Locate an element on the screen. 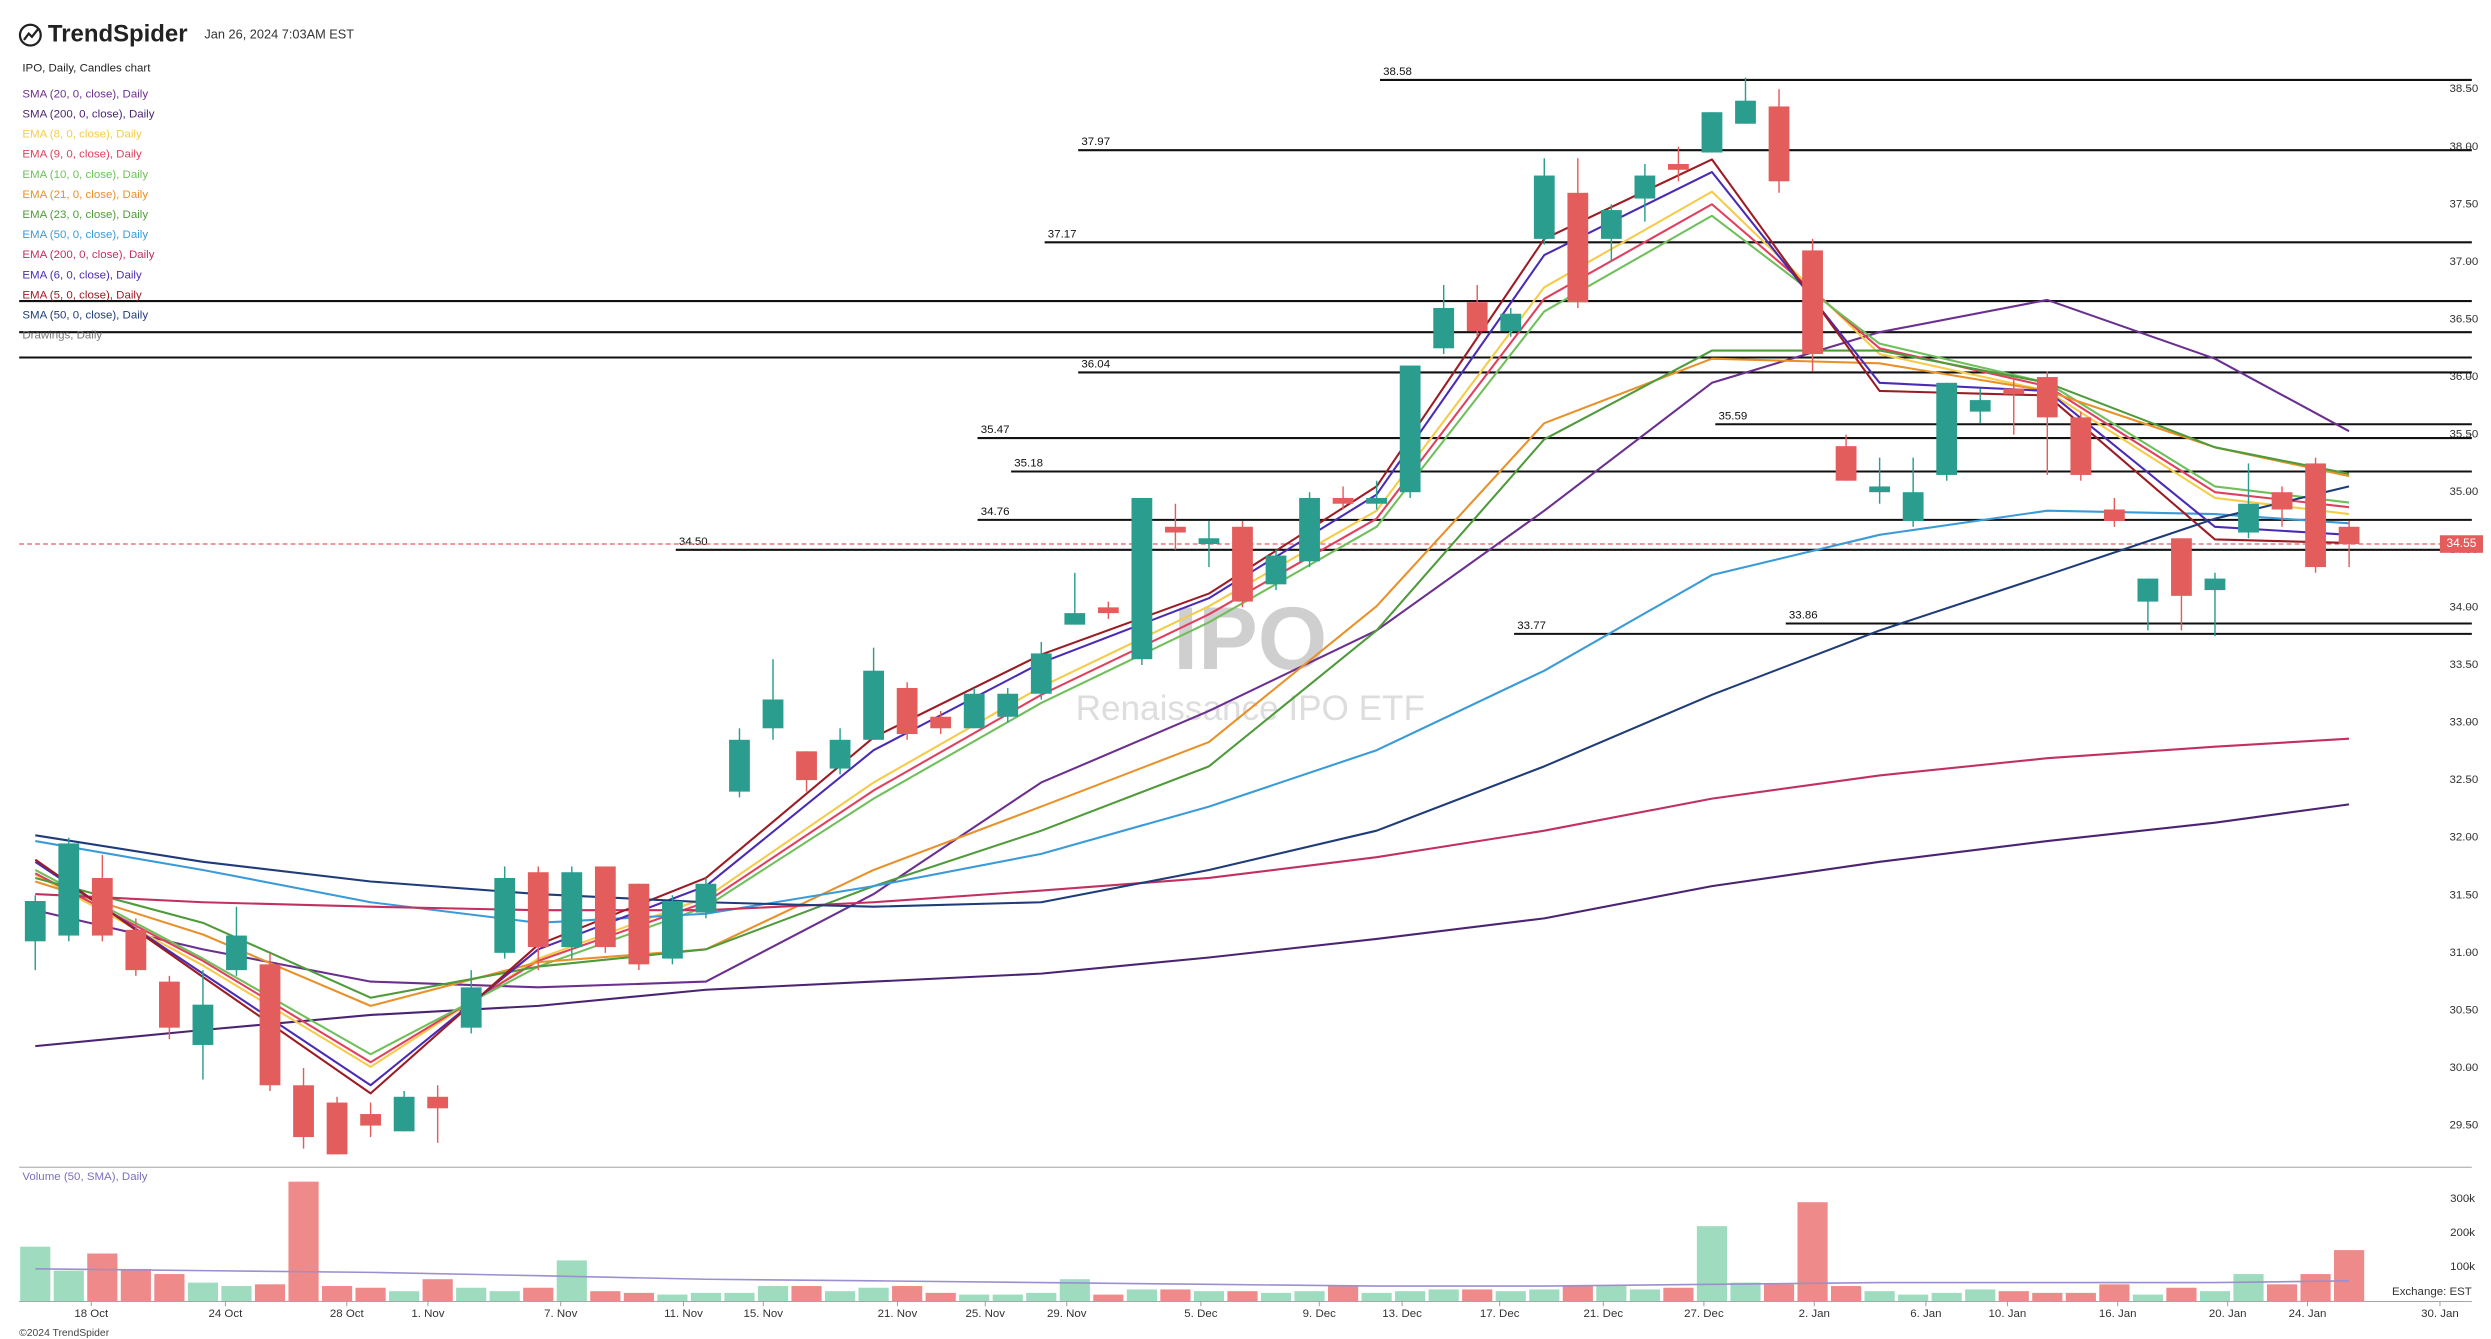  x-tick-label: 28 Oct is located at coordinates (347, 1314).